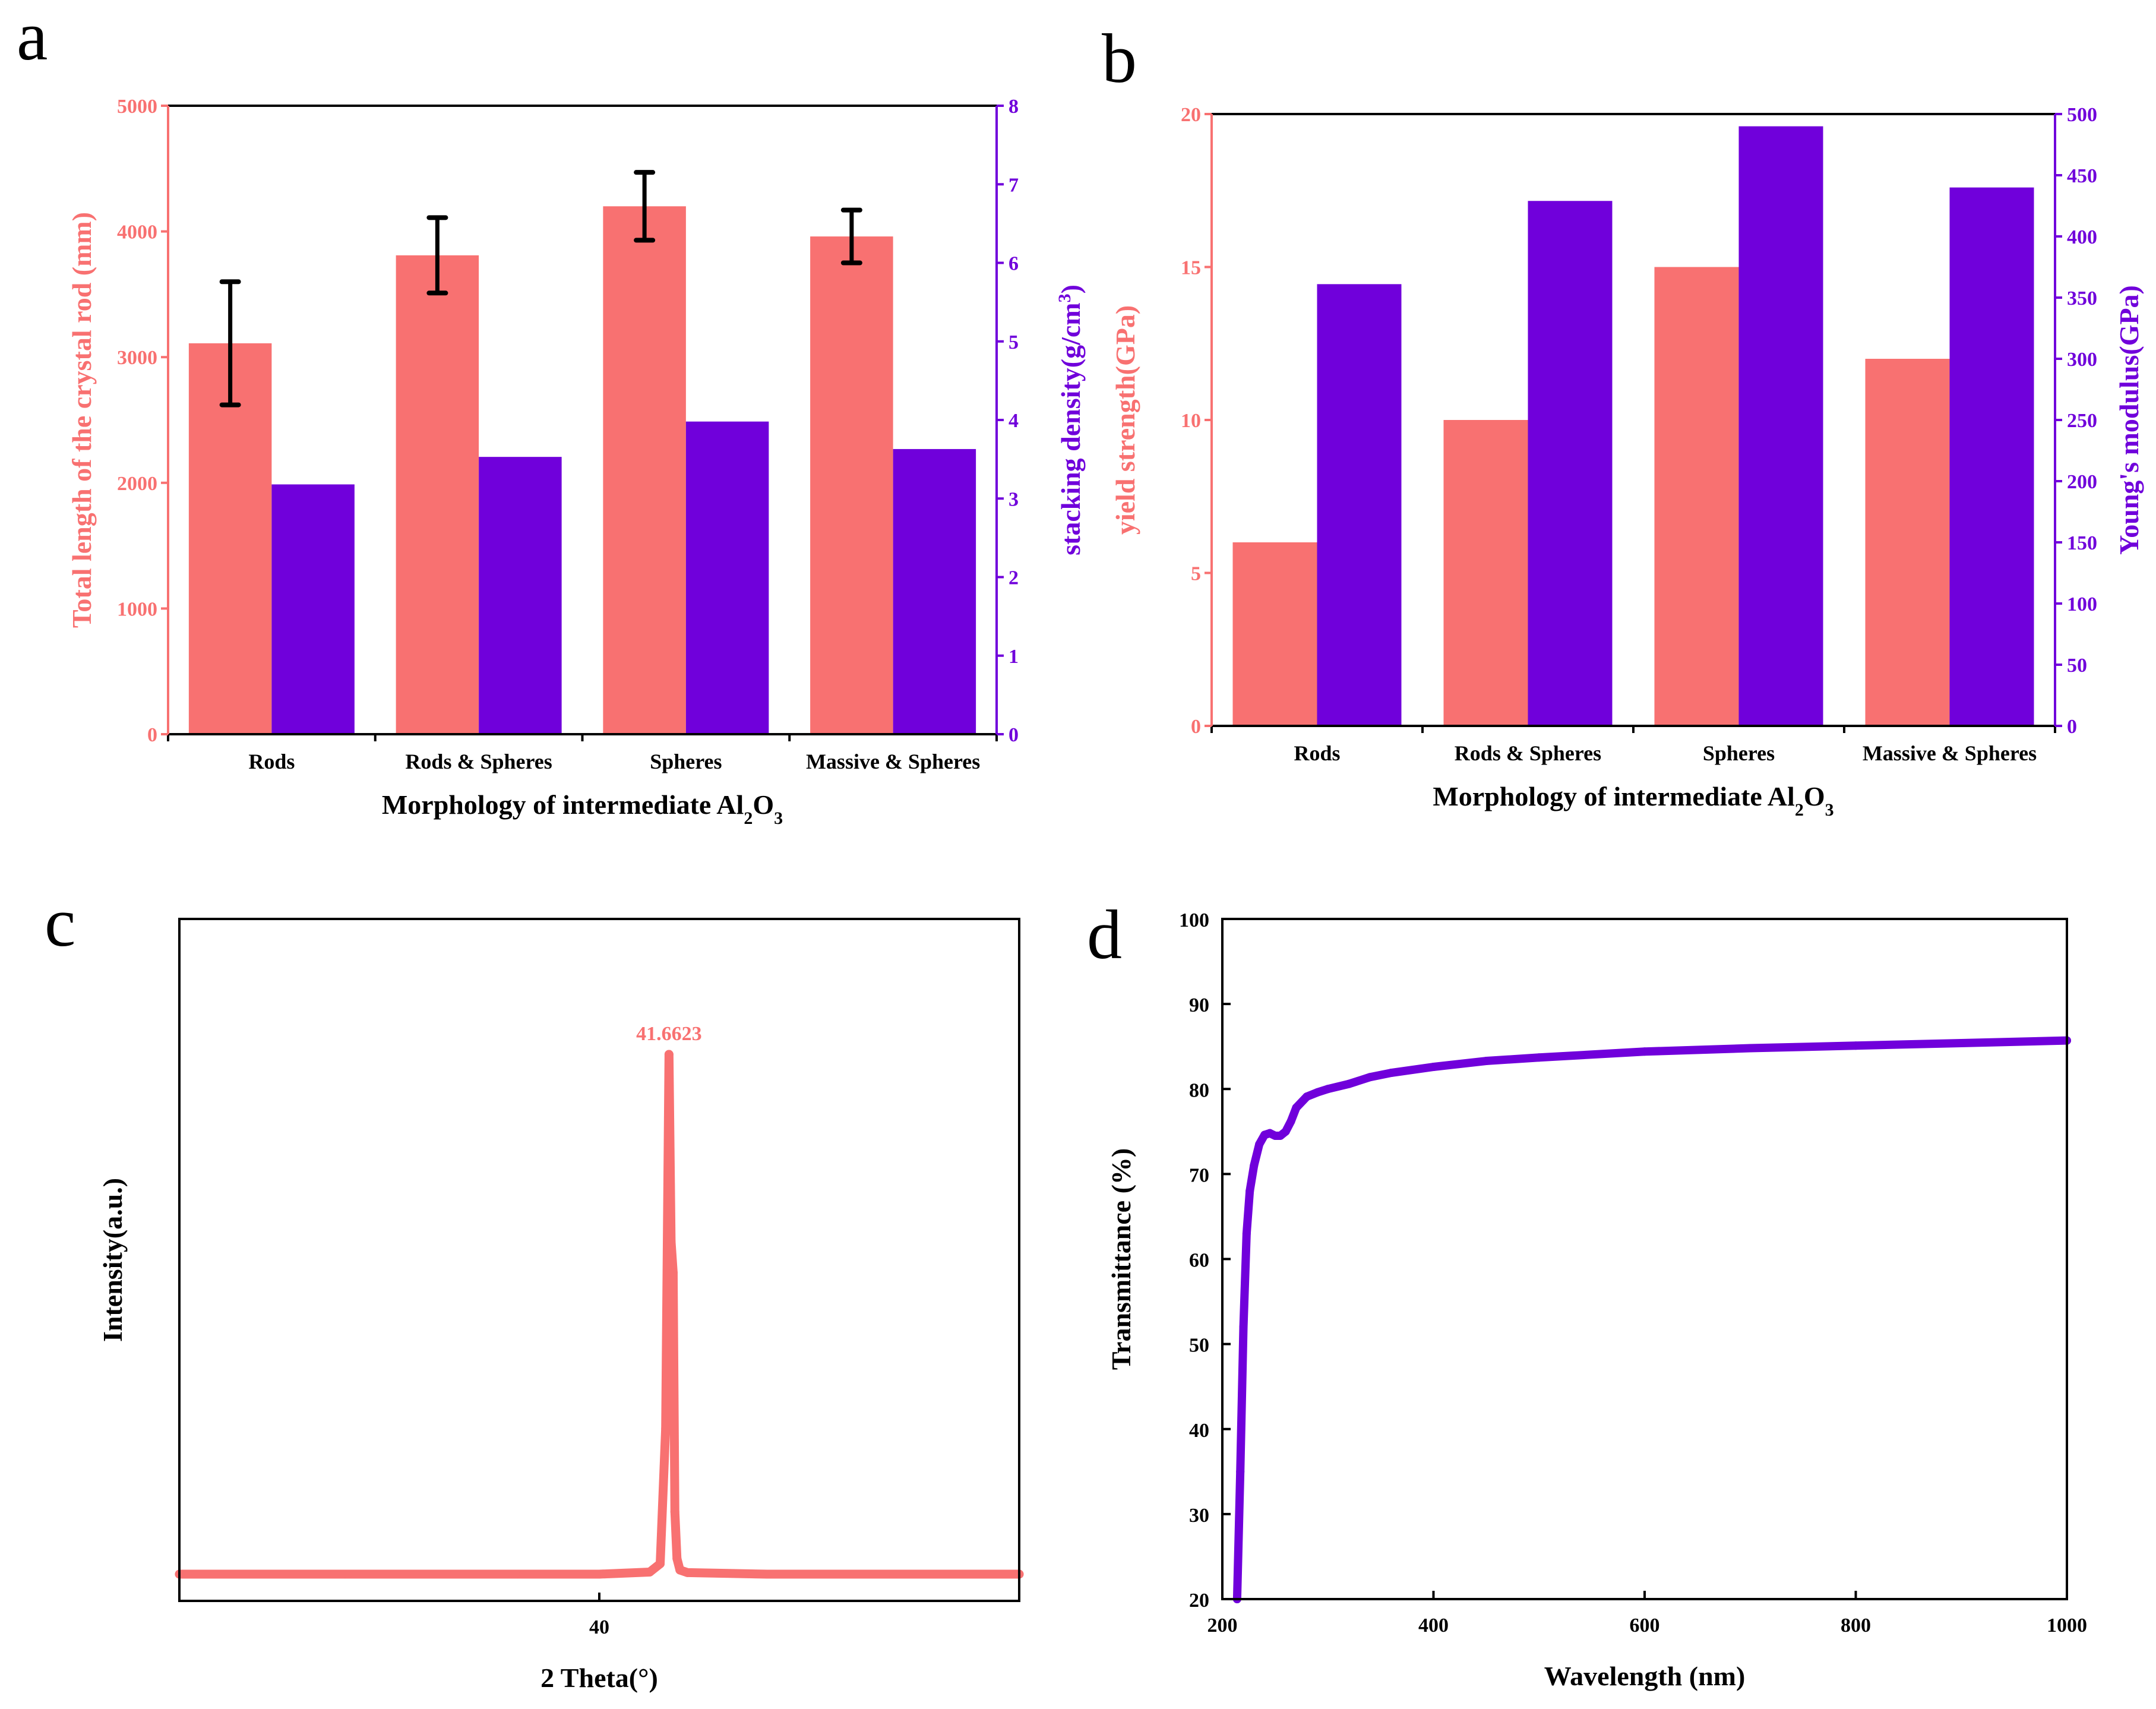 The width and height of the screenshot is (2156, 1709). What do you see at coordinates (137, 609) in the screenshot?
I see `left-tick-label-1: 1000` at bounding box center [137, 609].